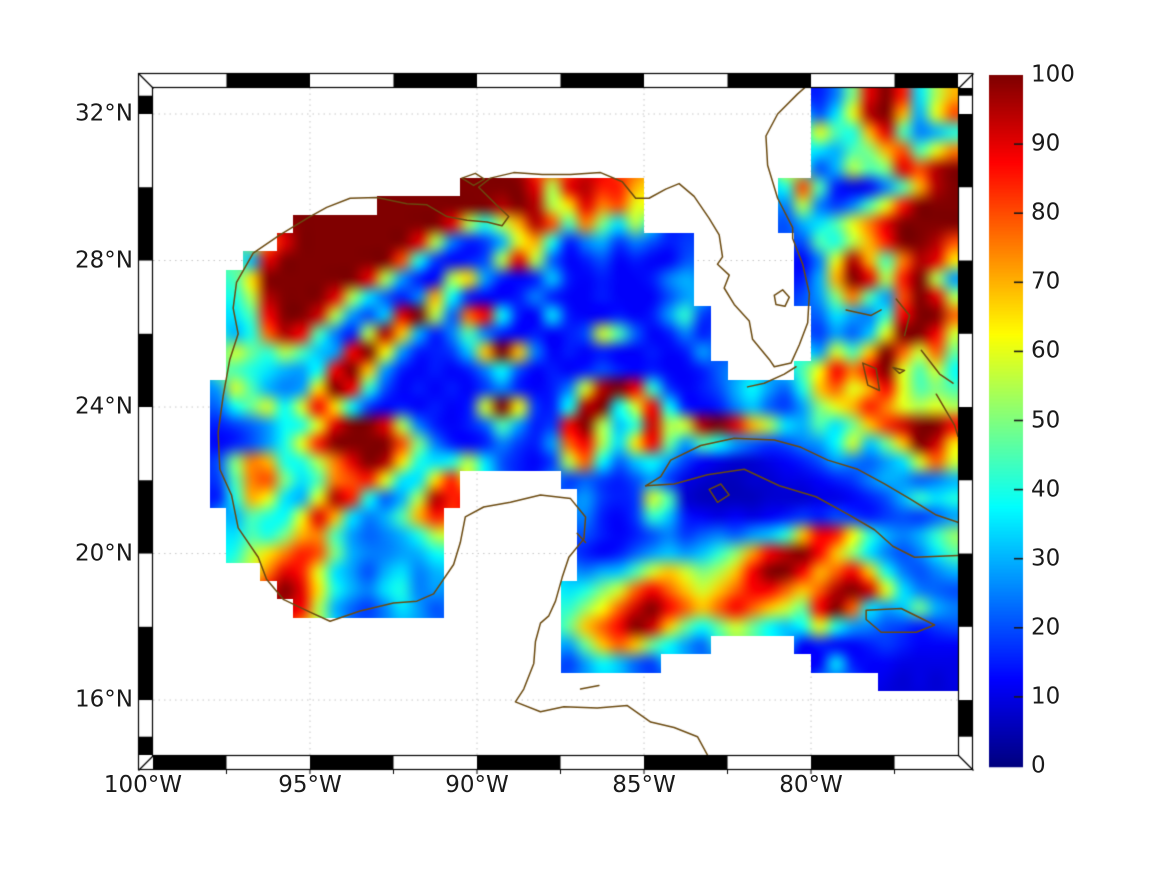  Describe the element at coordinates (1038, 765) in the screenshot. I see `colorbar-tick-label: 0` at that location.